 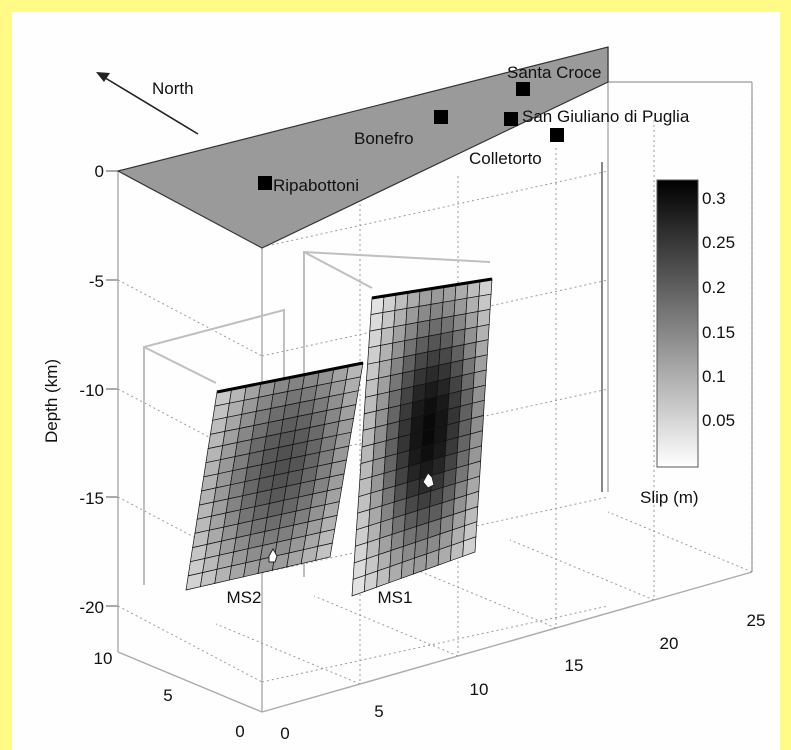 What do you see at coordinates (99, 171) in the screenshot?
I see `z-tick-0: 0` at bounding box center [99, 171].